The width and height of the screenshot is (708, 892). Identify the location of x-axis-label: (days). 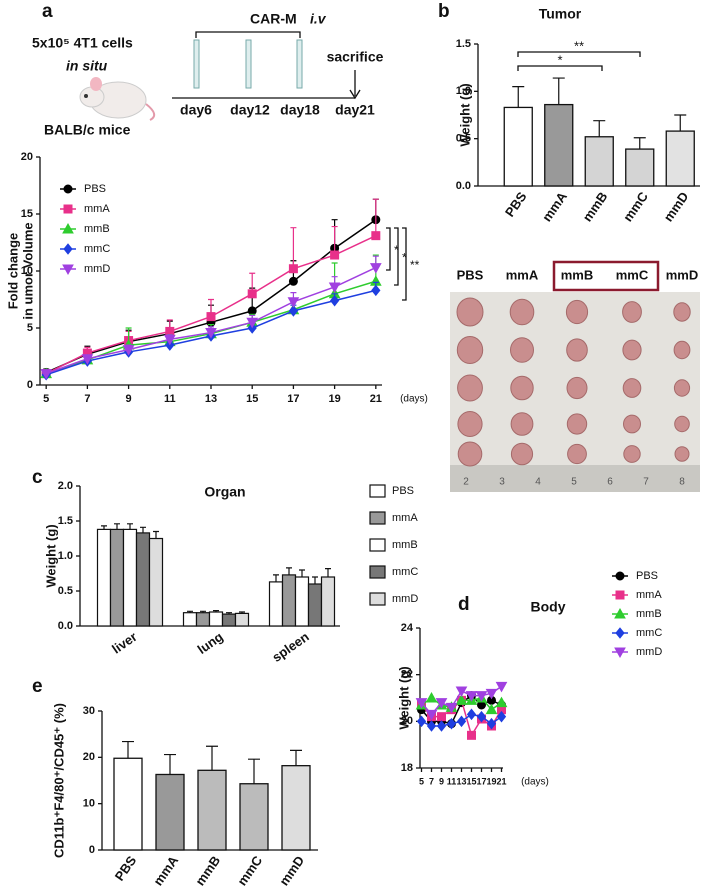
(535, 782).